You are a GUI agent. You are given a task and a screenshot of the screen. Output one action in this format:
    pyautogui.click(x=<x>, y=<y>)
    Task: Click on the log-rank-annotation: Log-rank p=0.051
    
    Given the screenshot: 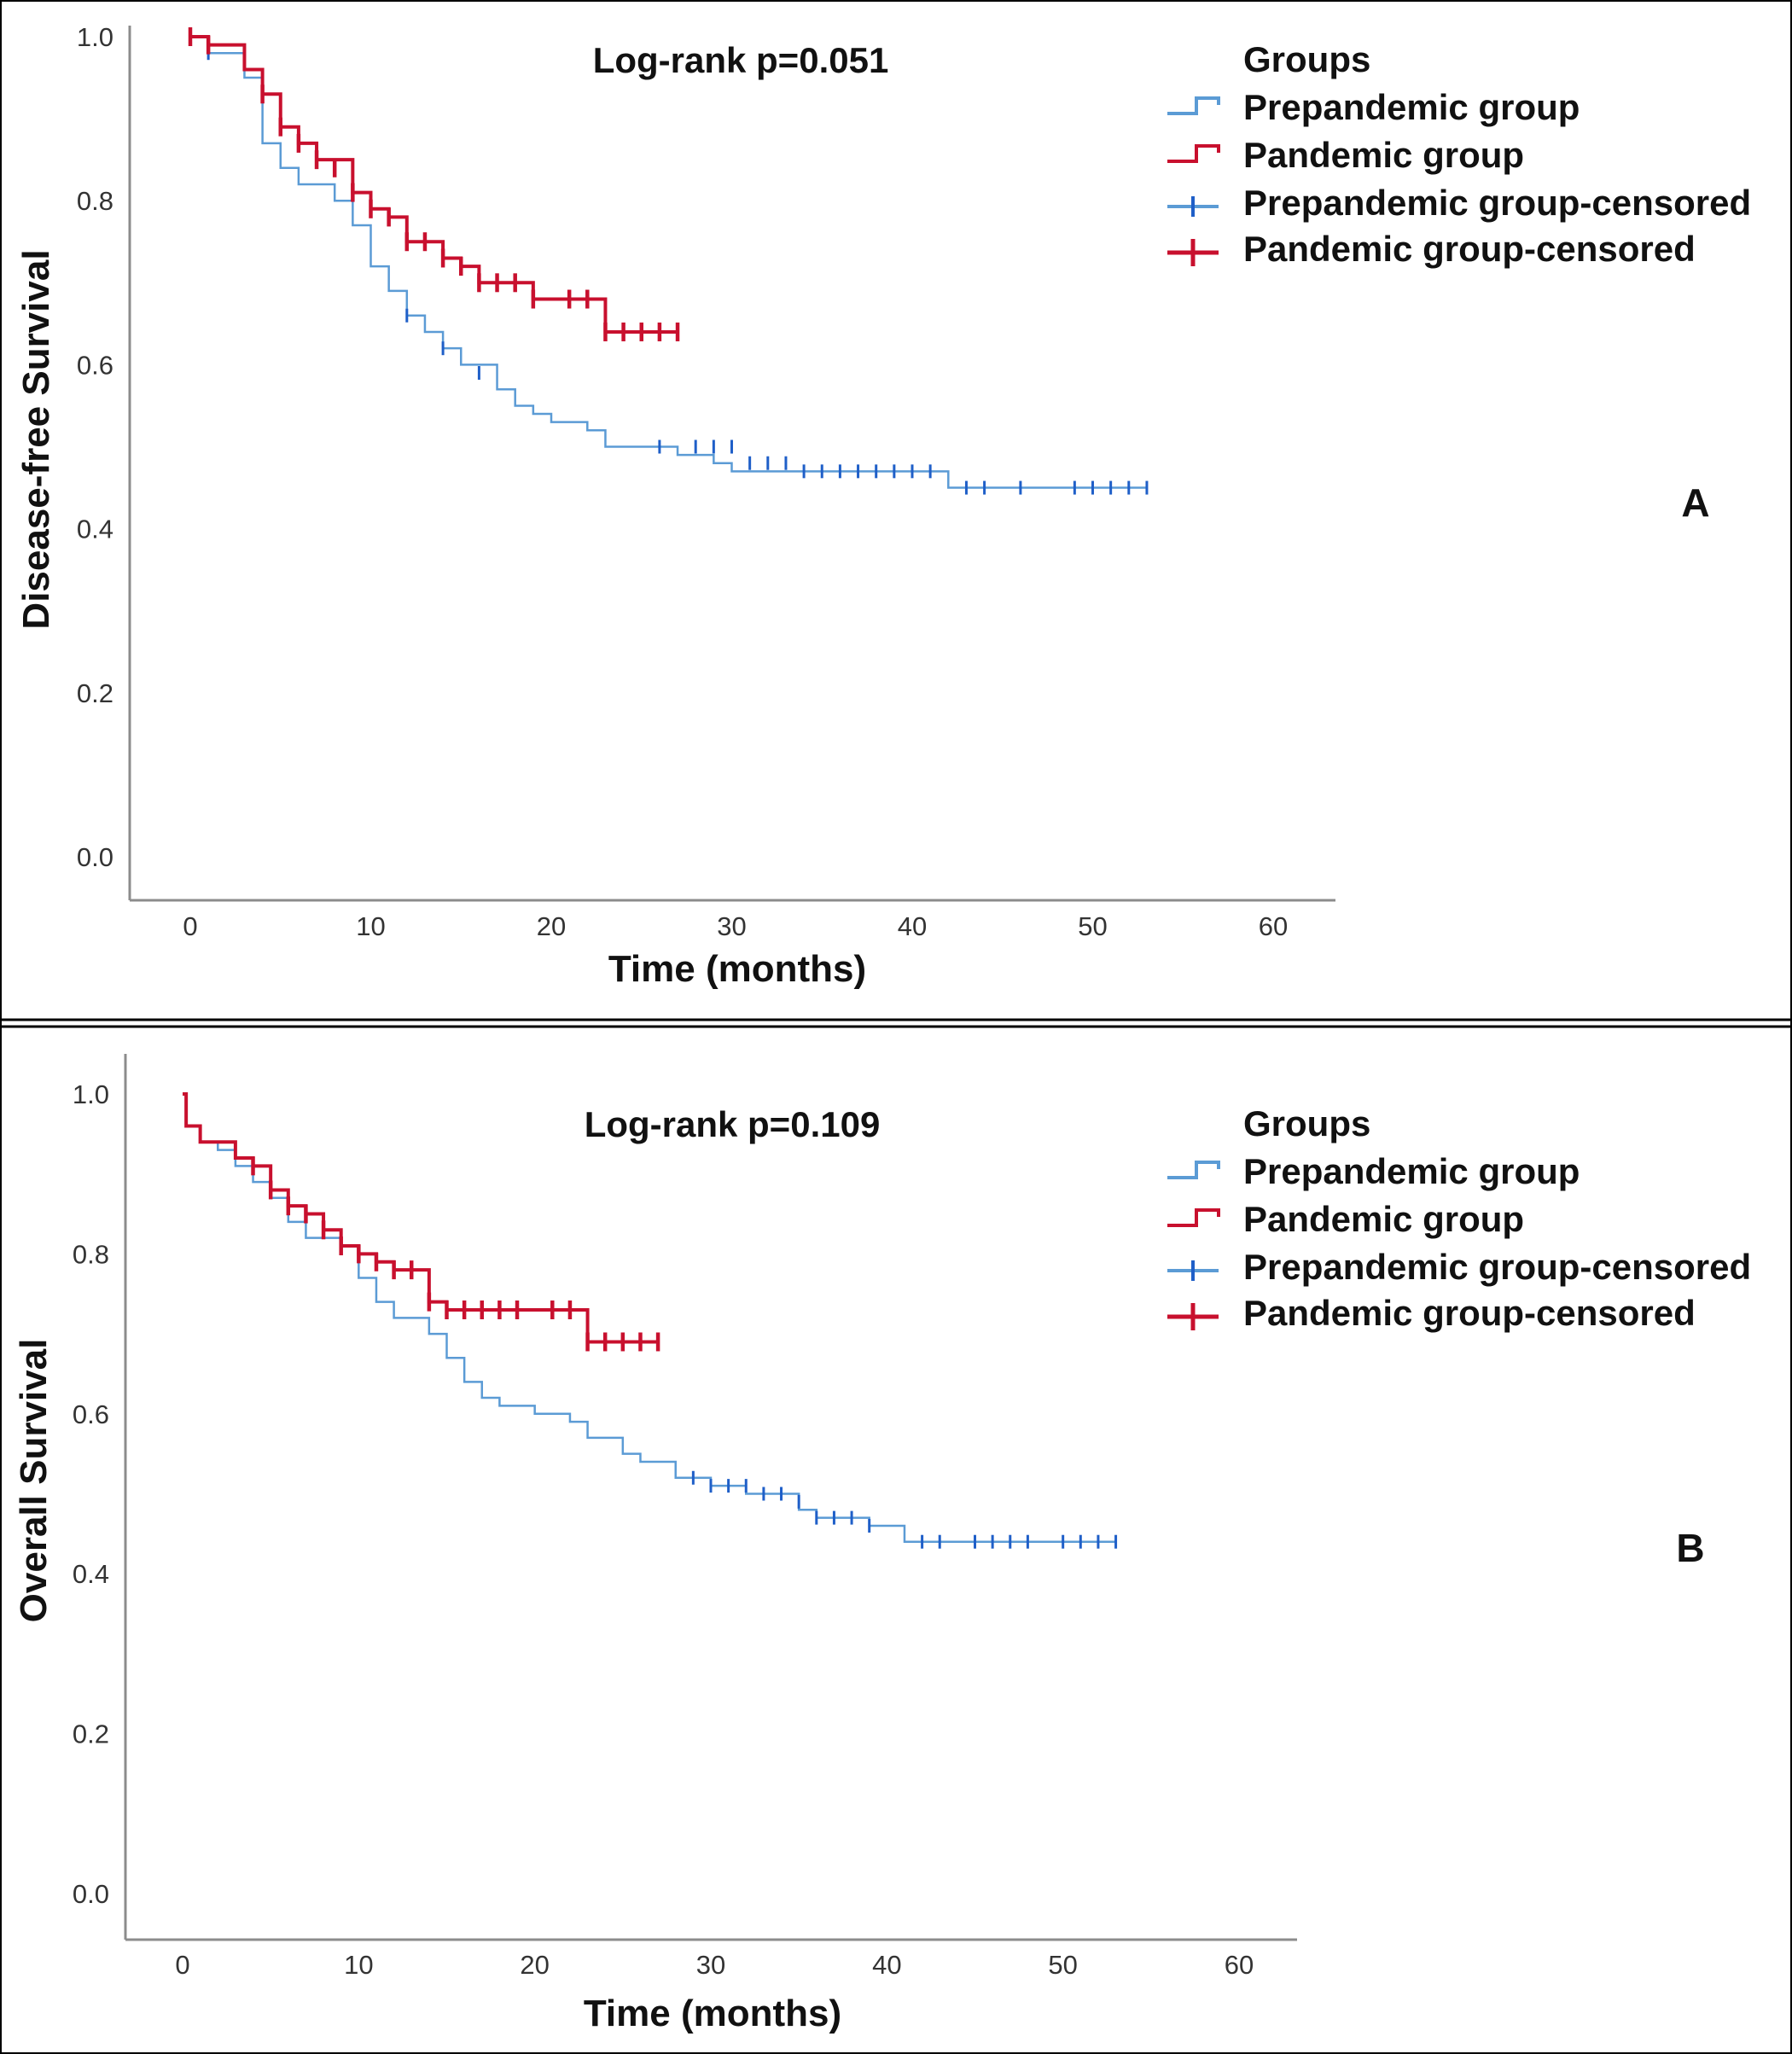 What is the action you would take?
    pyautogui.click(x=741, y=60)
    